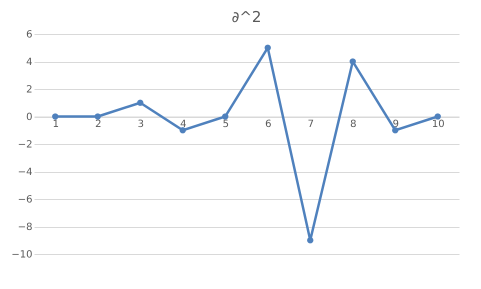 This screenshot has height=289, width=481. What do you see at coordinates (25, 227) in the screenshot?
I see `y-tick-label: −8` at bounding box center [25, 227].